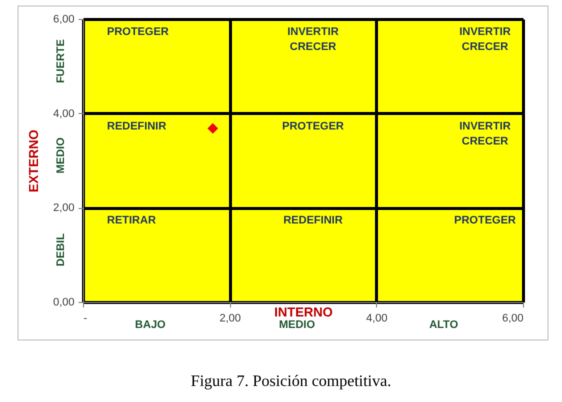 Image resolution: width=562 pixels, height=402 pixels. What do you see at coordinates (63, 114) in the screenshot?
I see `y-tick-label: 4,00` at bounding box center [63, 114].